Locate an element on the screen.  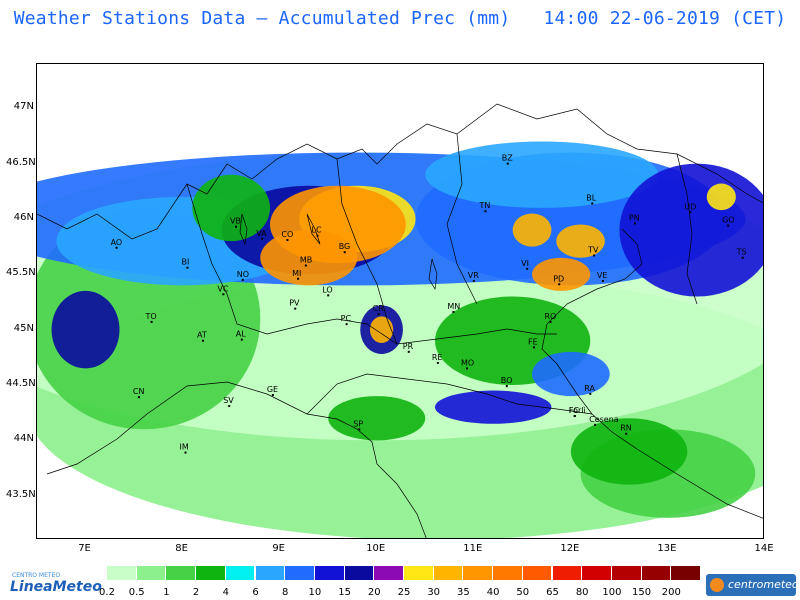
city-label: BI is located at coordinates (185, 262).